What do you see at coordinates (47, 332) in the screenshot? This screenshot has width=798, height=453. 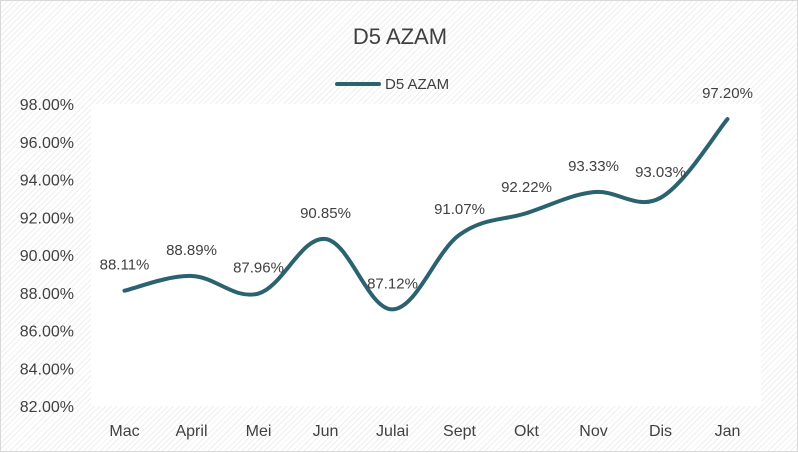 I see `y-tick-label: 86.00%` at bounding box center [47, 332].